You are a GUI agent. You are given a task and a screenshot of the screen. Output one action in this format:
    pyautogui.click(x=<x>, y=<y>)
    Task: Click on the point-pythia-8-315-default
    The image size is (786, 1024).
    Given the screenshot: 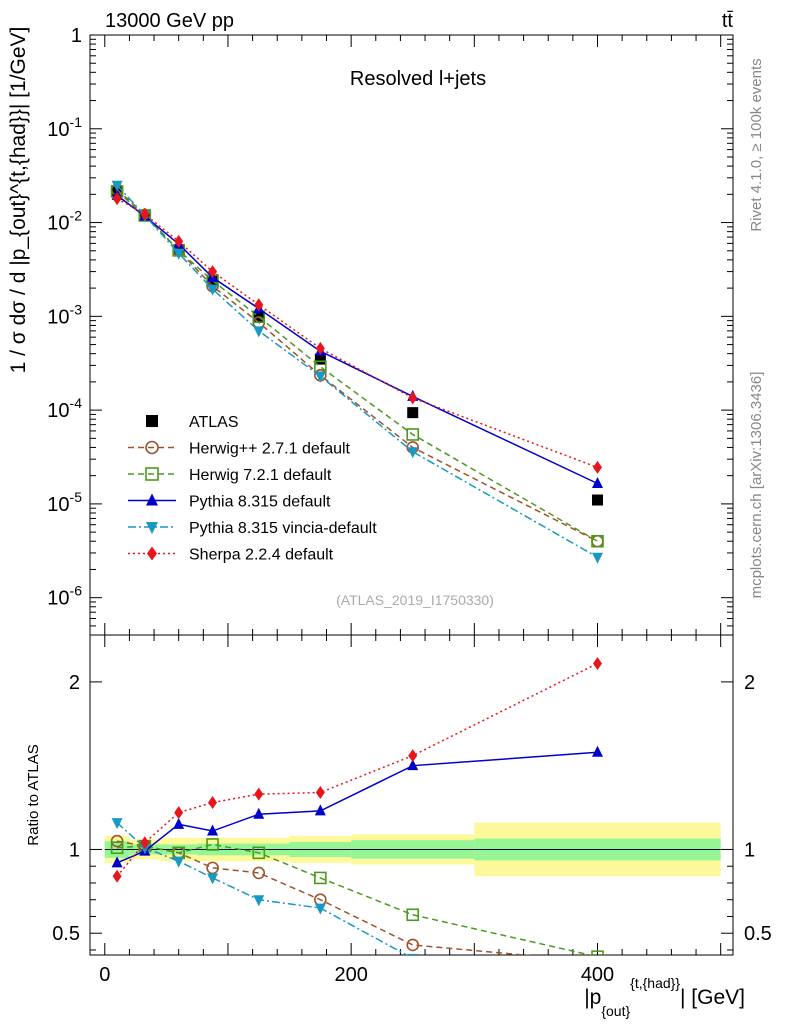 What is the action you would take?
    pyautogui.click(x=598, y=483)
    